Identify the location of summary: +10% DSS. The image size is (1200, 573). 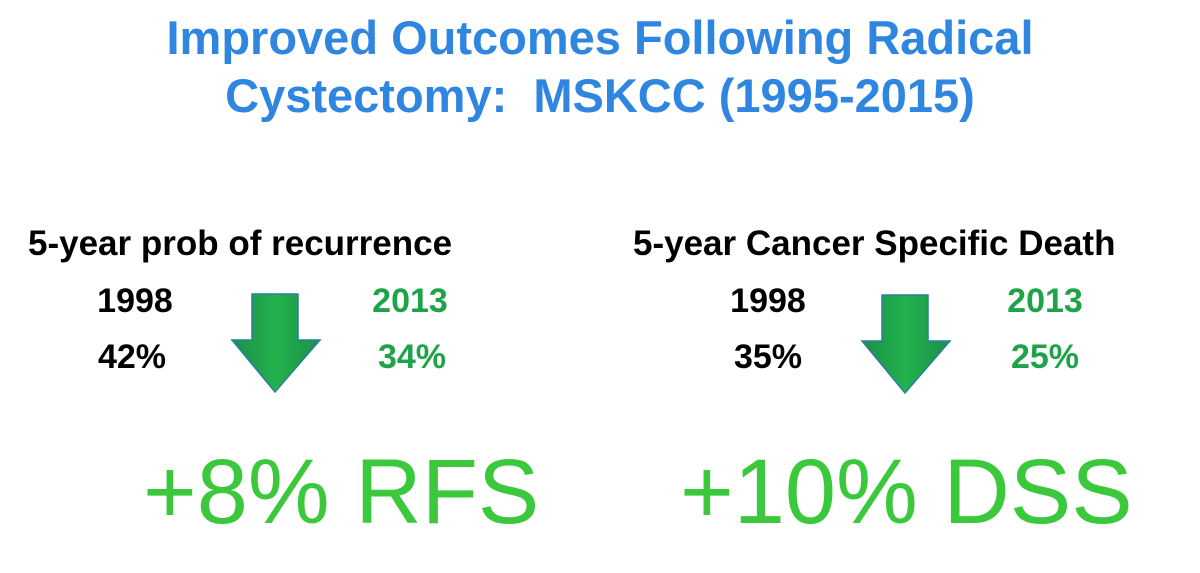
(906, 492).